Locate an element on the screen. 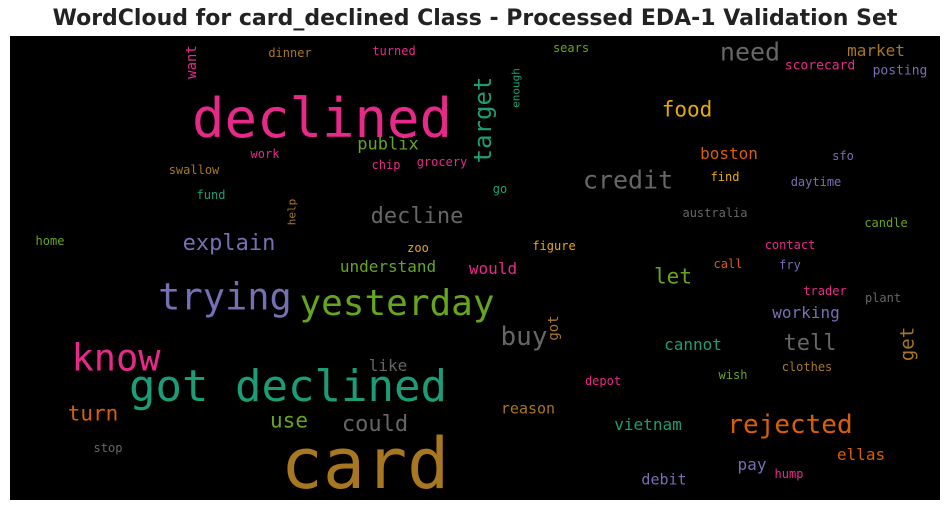 This screenshot has width=950, height=511. word-declined: declined is located at coordinates (322, 118).